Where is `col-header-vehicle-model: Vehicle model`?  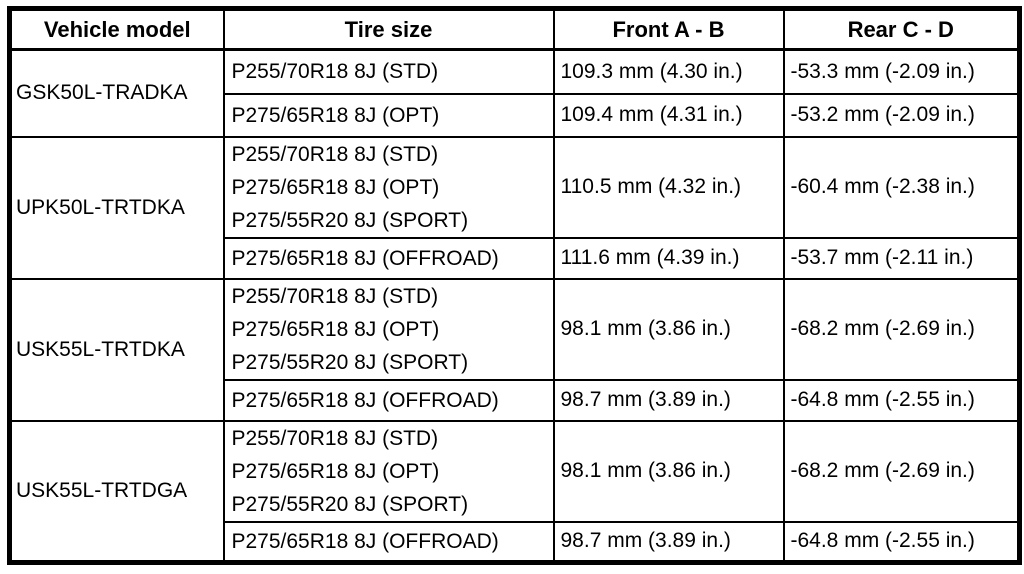 col-header-vehicle-model: Vehicle model is located at coordinates (116, 29).